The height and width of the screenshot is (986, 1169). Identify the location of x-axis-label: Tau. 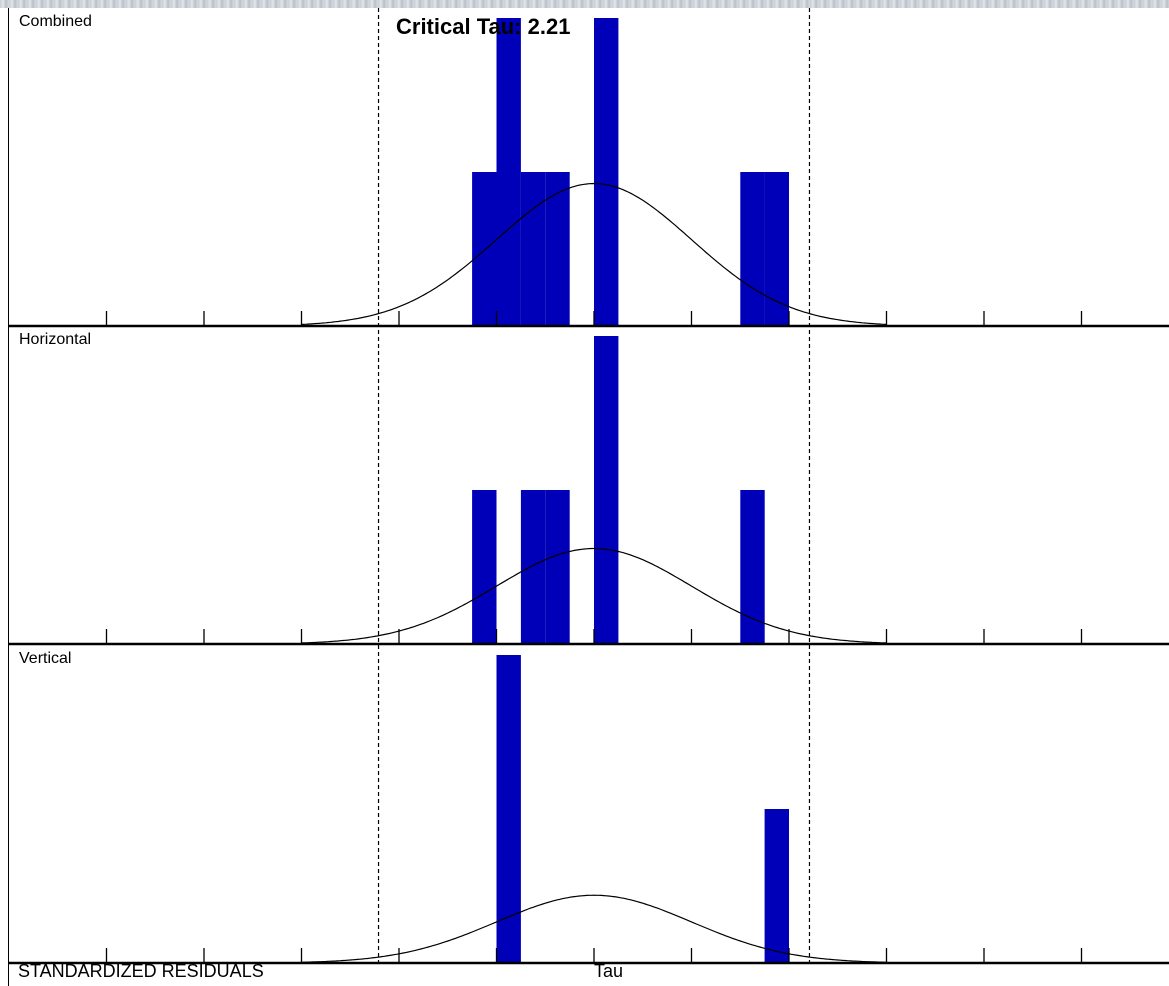
(608, 971).